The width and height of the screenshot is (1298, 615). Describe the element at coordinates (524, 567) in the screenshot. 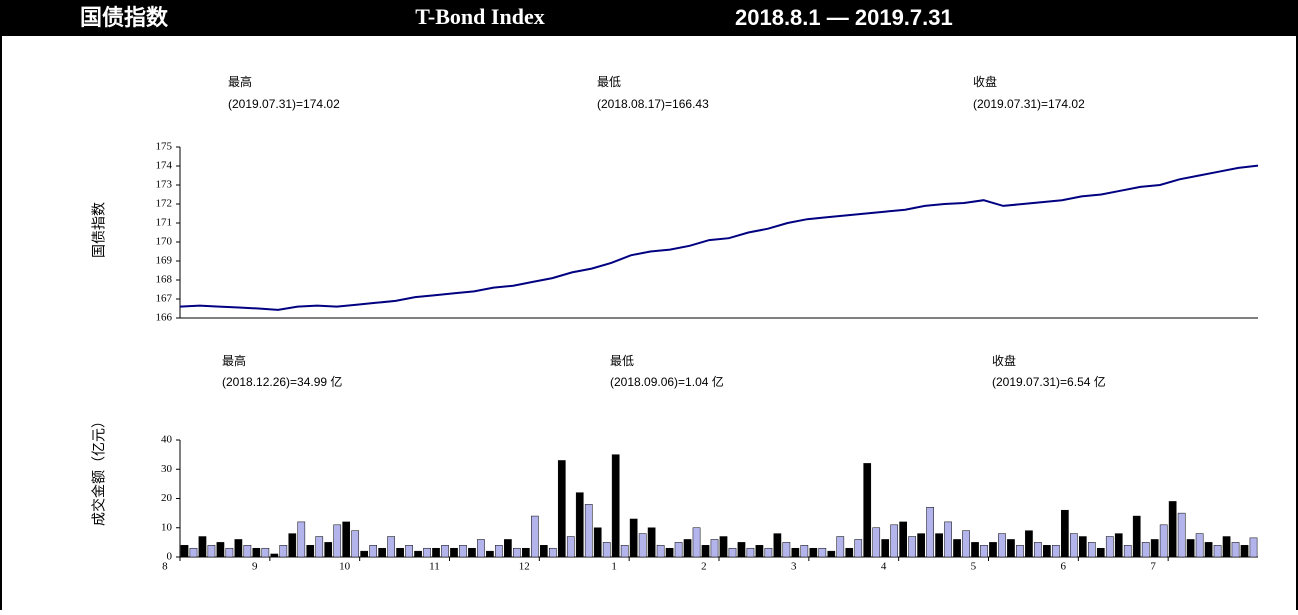

I see `x-tick-label: 12` at that location.